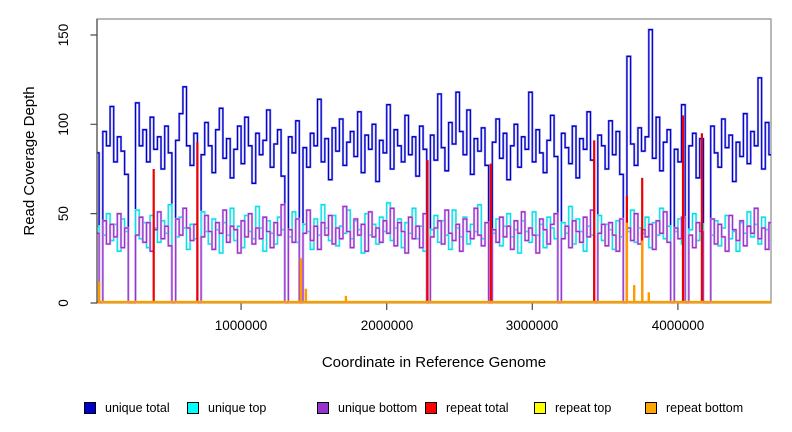 Image resolution: width=792 pixels, height=432 pixels. Describe the element at coordinates (532, 325) in the screenshot. I see `x-tick-label-3000000: 3000000` at that location.